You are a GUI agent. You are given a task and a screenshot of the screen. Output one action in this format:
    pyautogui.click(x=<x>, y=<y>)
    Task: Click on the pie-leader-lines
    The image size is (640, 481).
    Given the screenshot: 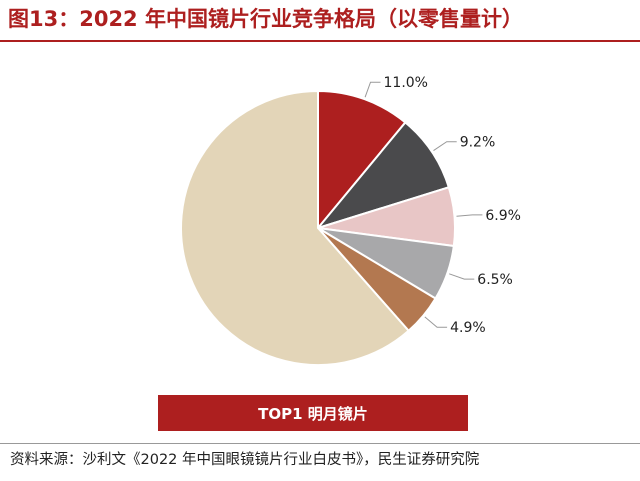 What is the action you would take?
    pyautogui.click(x=423, y=204)
    